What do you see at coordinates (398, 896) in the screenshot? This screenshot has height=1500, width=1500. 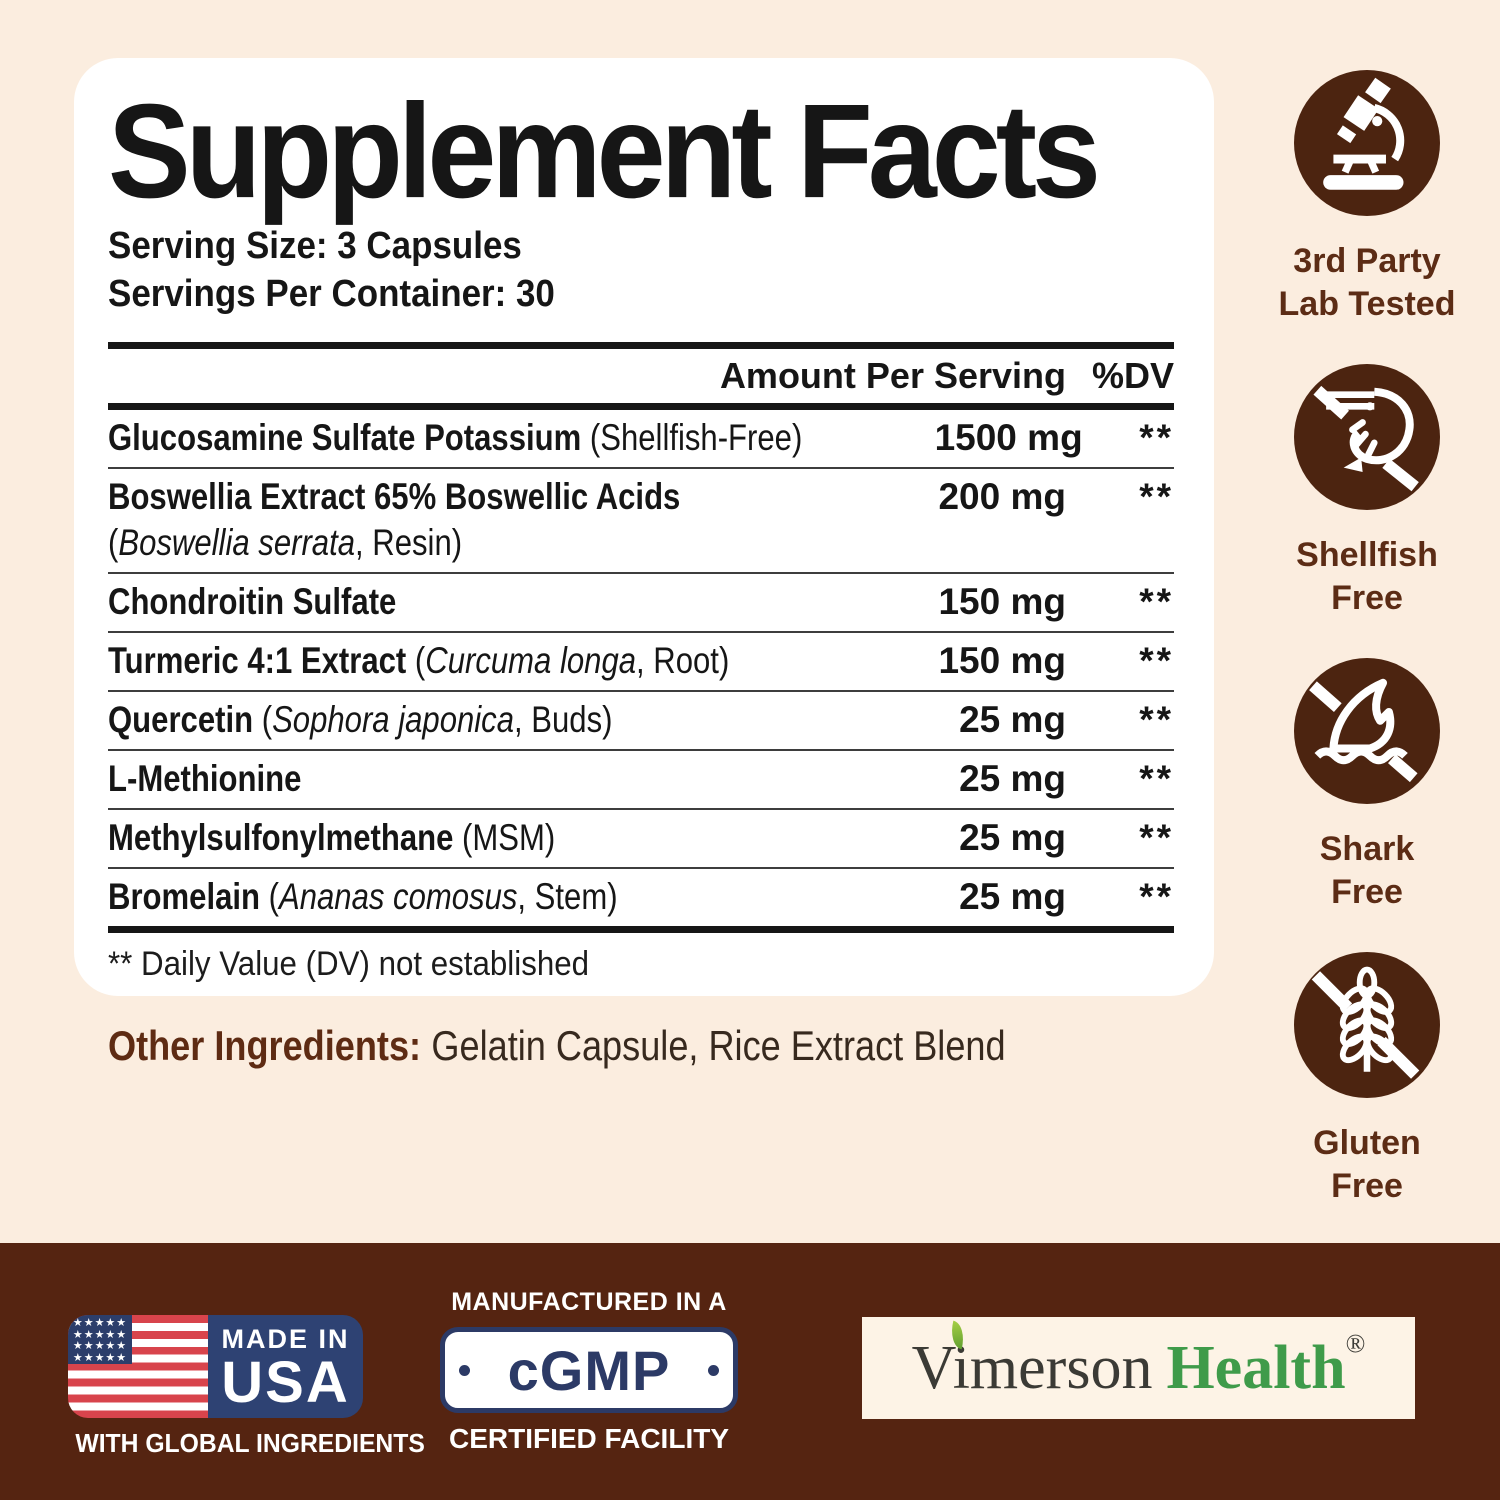 I see `ingredient-name-segment: Ananas comosus` at bounding box center [398, 896].